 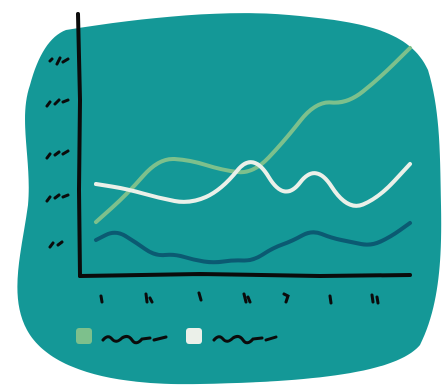 What do you see at coordinates (134, 339) in the screenshot?
I see `legend-scribble-green` at bounding box center [134, 339].